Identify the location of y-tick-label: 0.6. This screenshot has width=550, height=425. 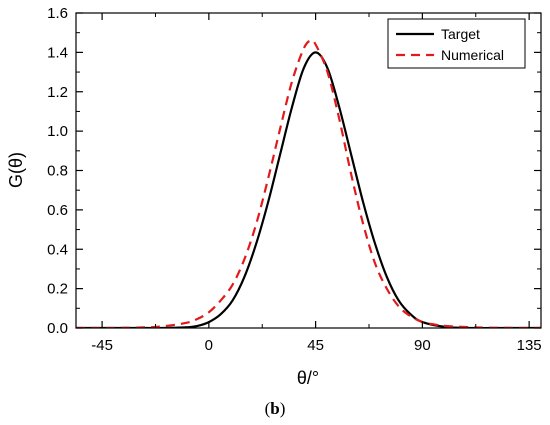
(57, 210).